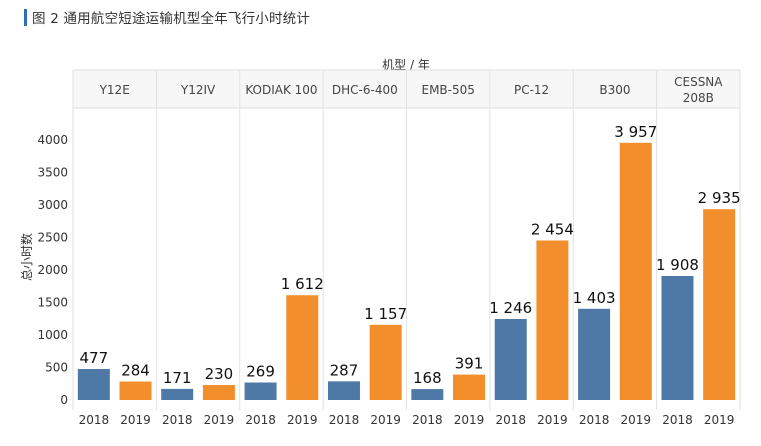  Describe the element at coordinates (56, 368) in the screenshot. I see `y-tick-label: 500` at that location.